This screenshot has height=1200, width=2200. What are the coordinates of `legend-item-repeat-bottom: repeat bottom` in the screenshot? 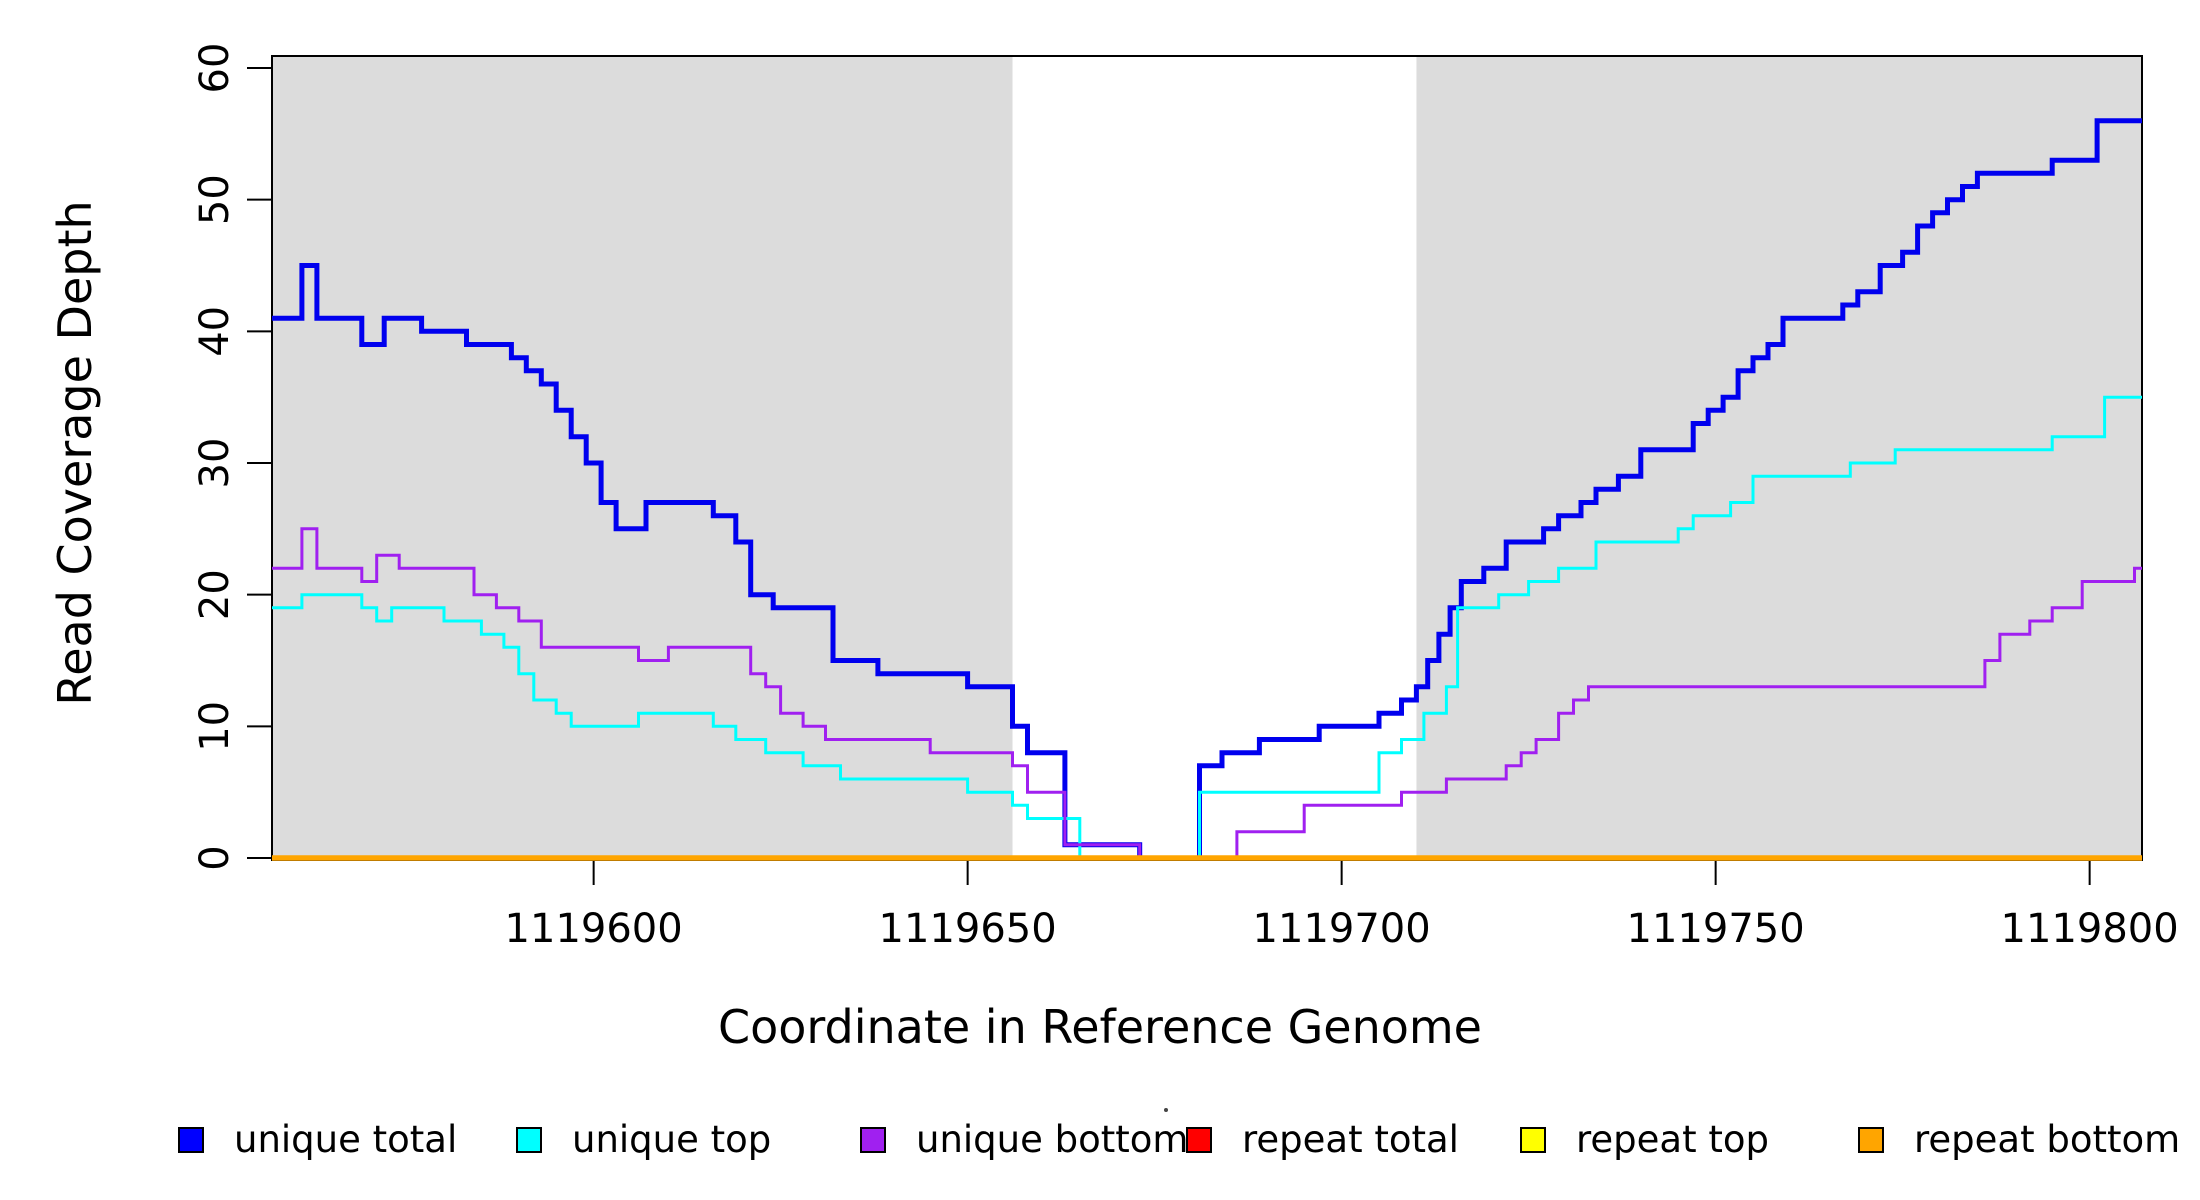 It's located at (2019, 1139).